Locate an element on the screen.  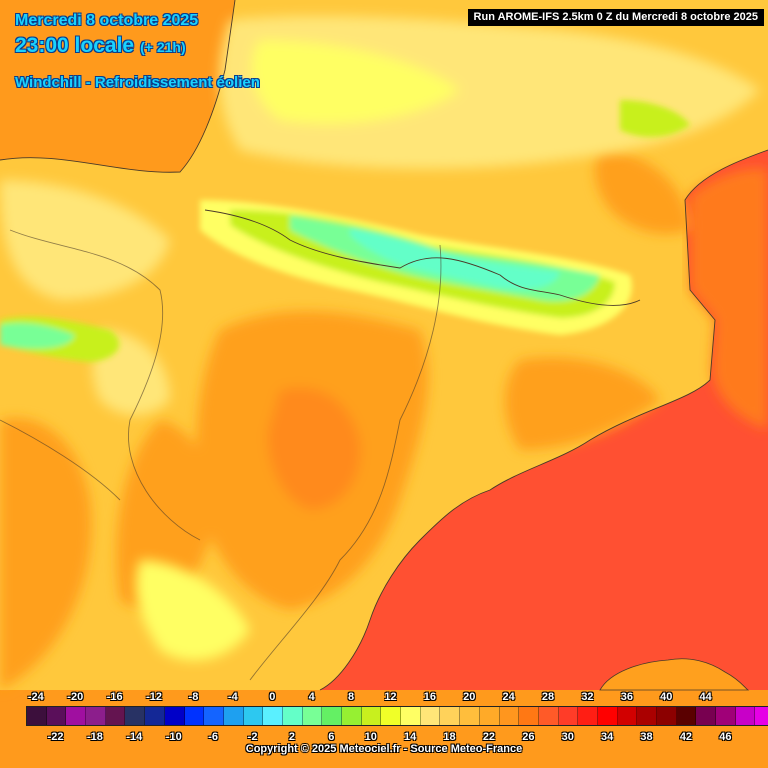
legend-bottom-label: 2 is located at coordinates (291, 737).